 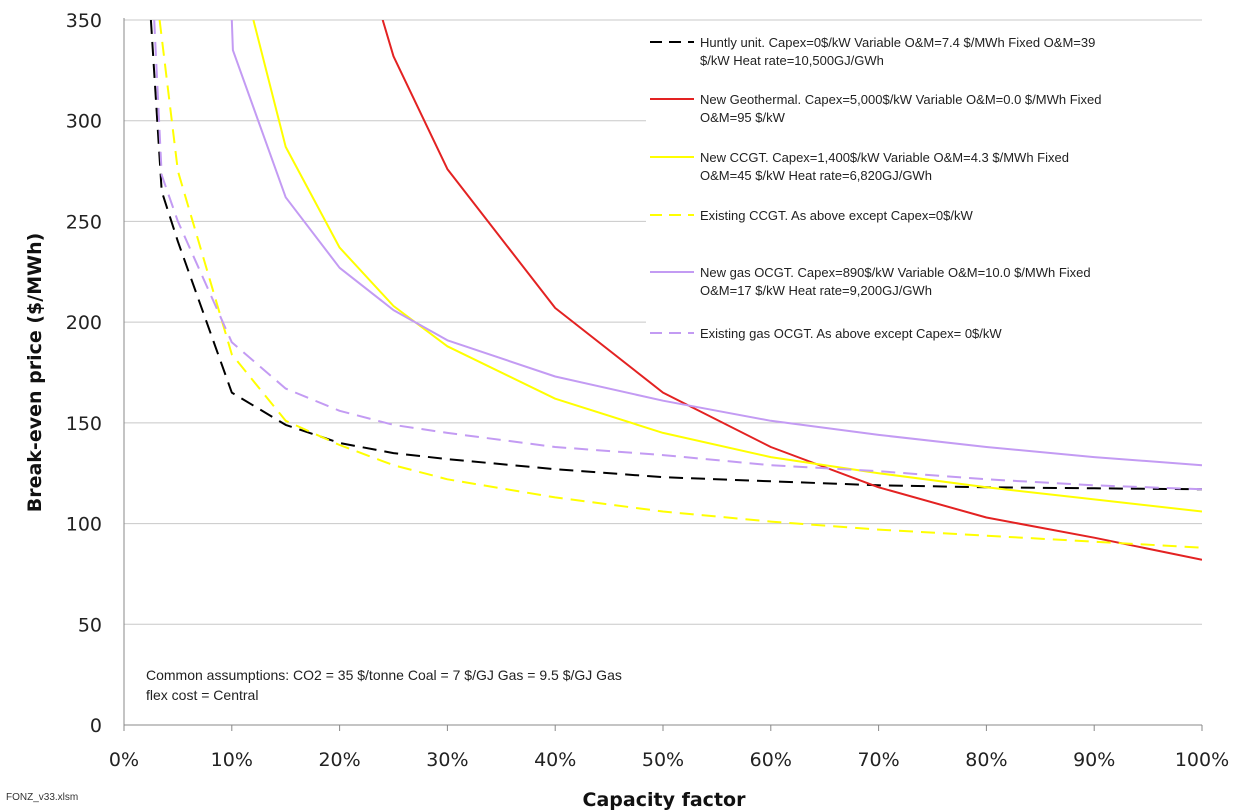 I want to click on y-tick-label: 100, so click(x=84, y=525).